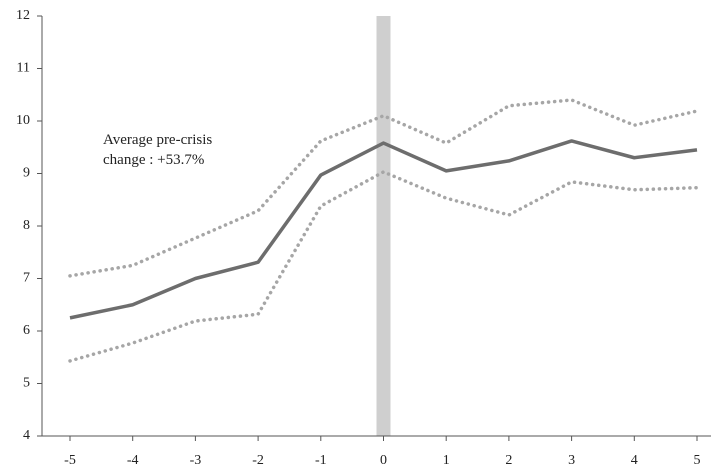 The height and width of the screenshot is (472, 718). I want to click on annotation: Average pre-crisis change : +53.7%, so click(158, 150).